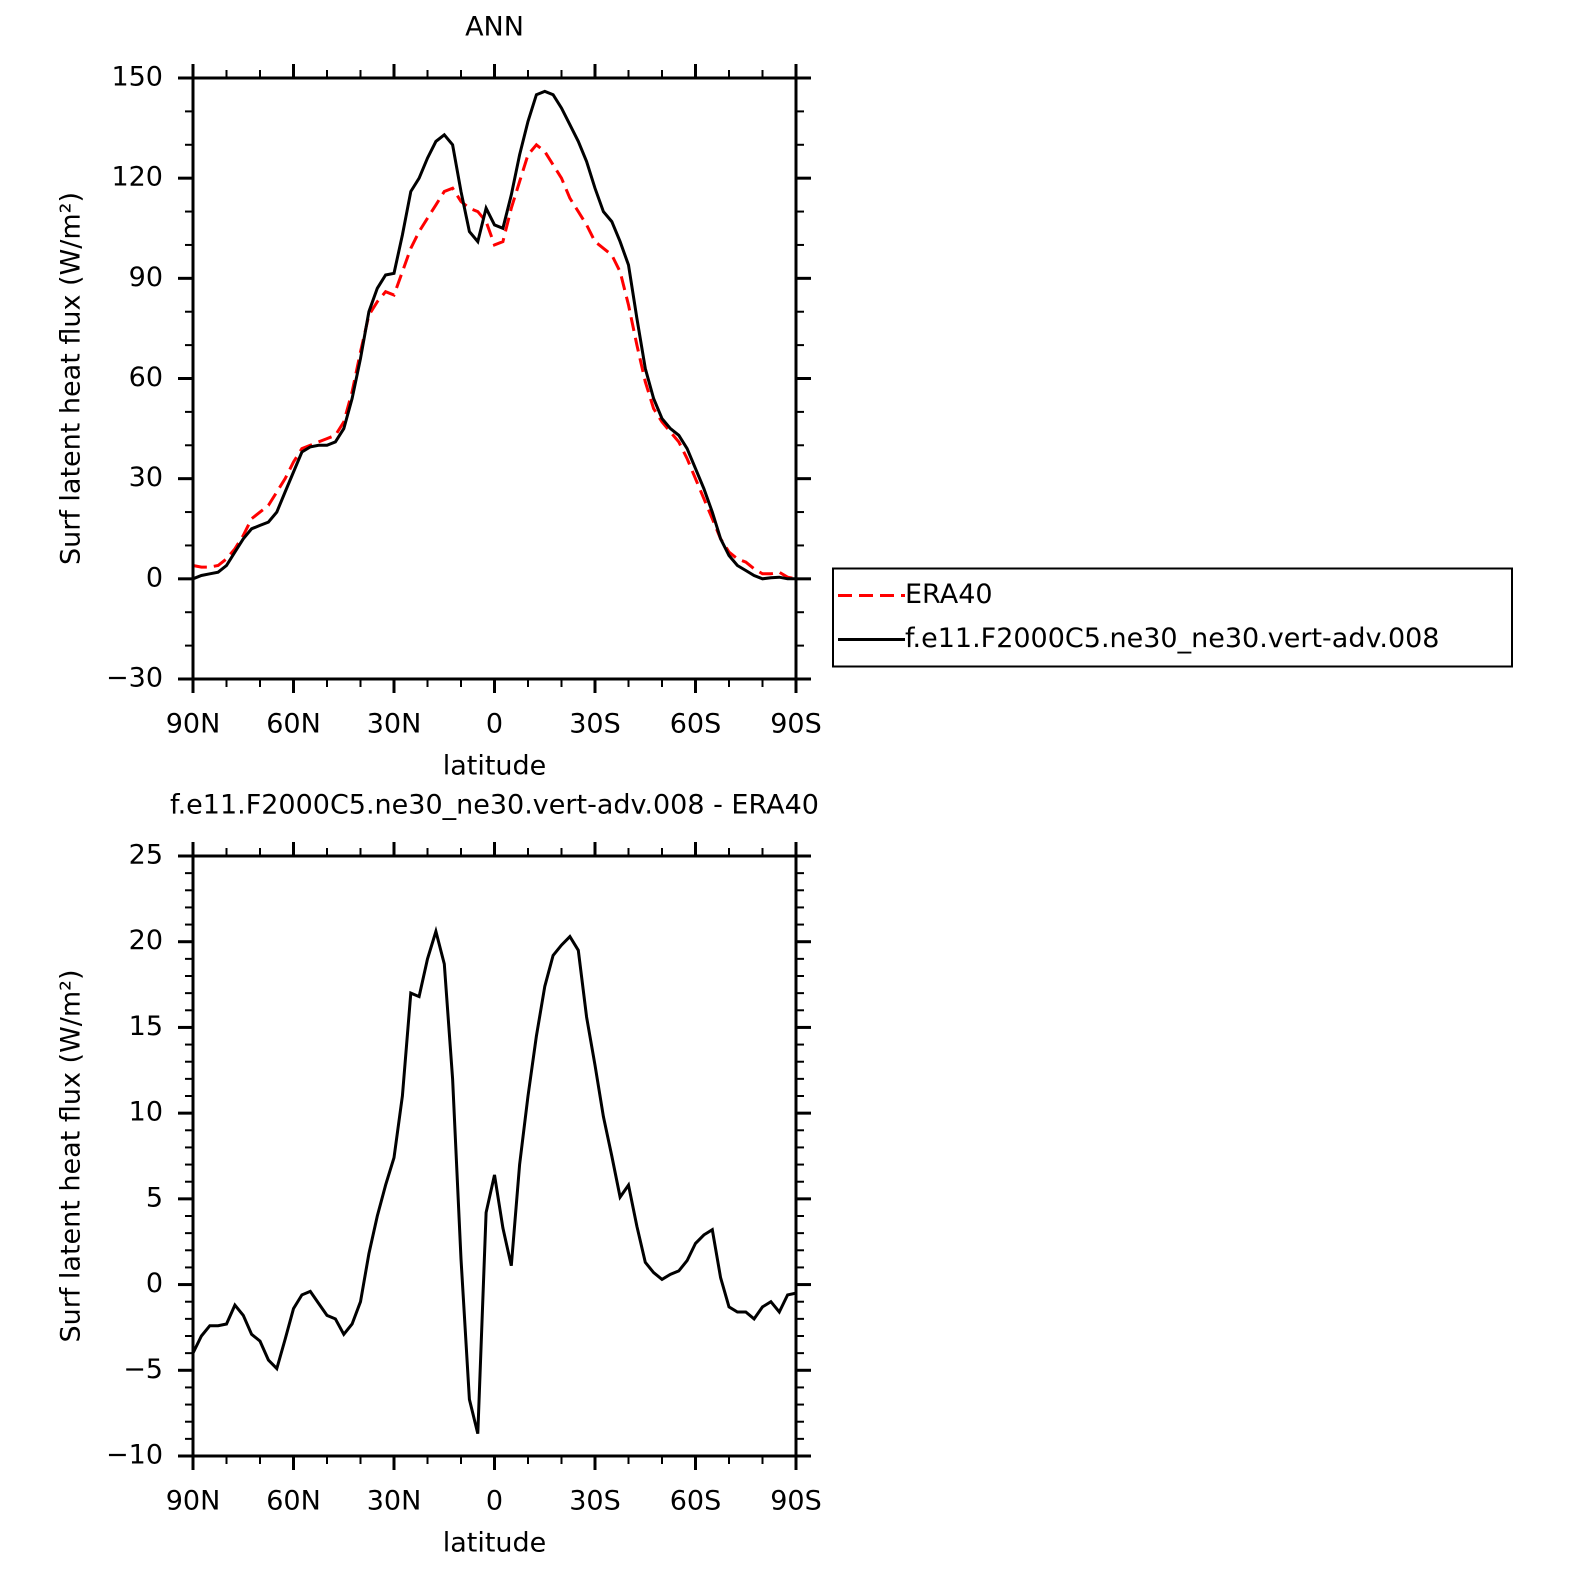 This screenshot has width=1583, height=1581. I want to click on y-tick-label: 150, so click(137, 77).